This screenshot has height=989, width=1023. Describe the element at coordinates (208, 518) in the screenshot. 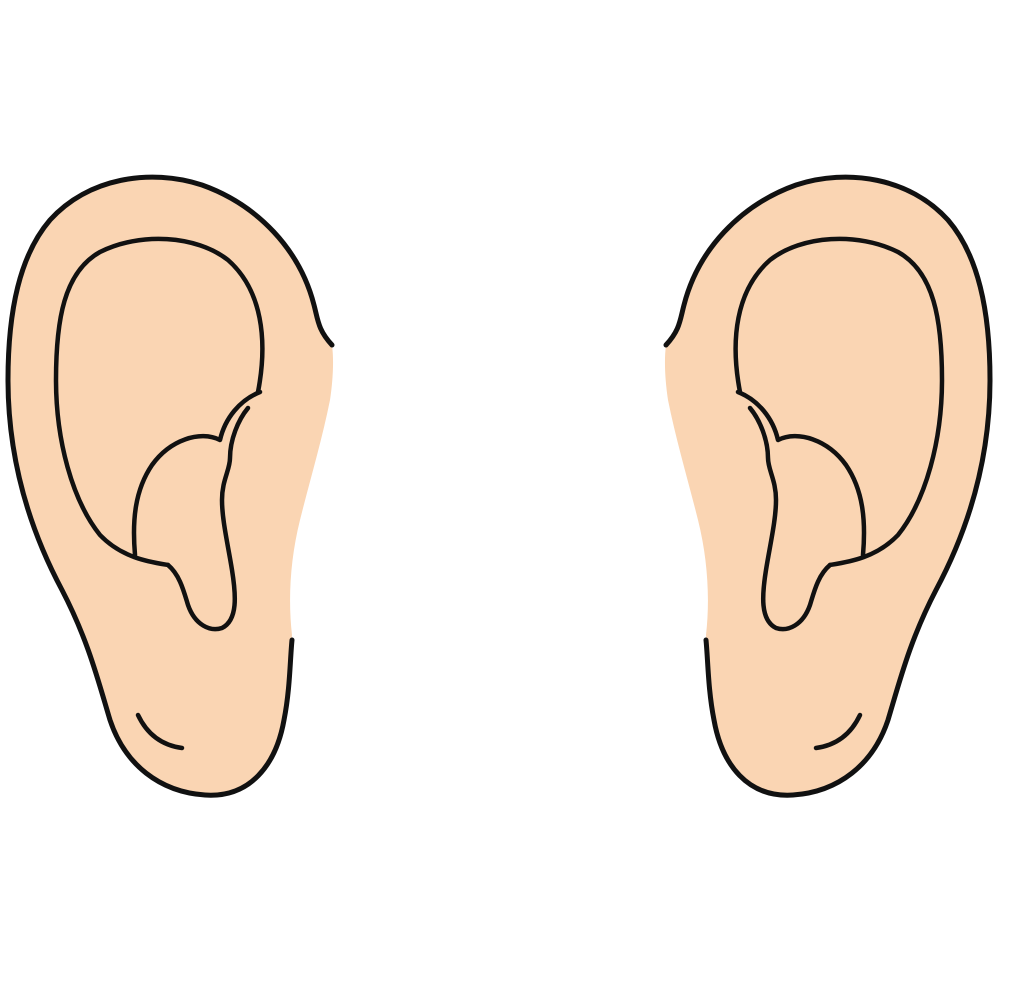

I see `left-ear-tragus` at that location.